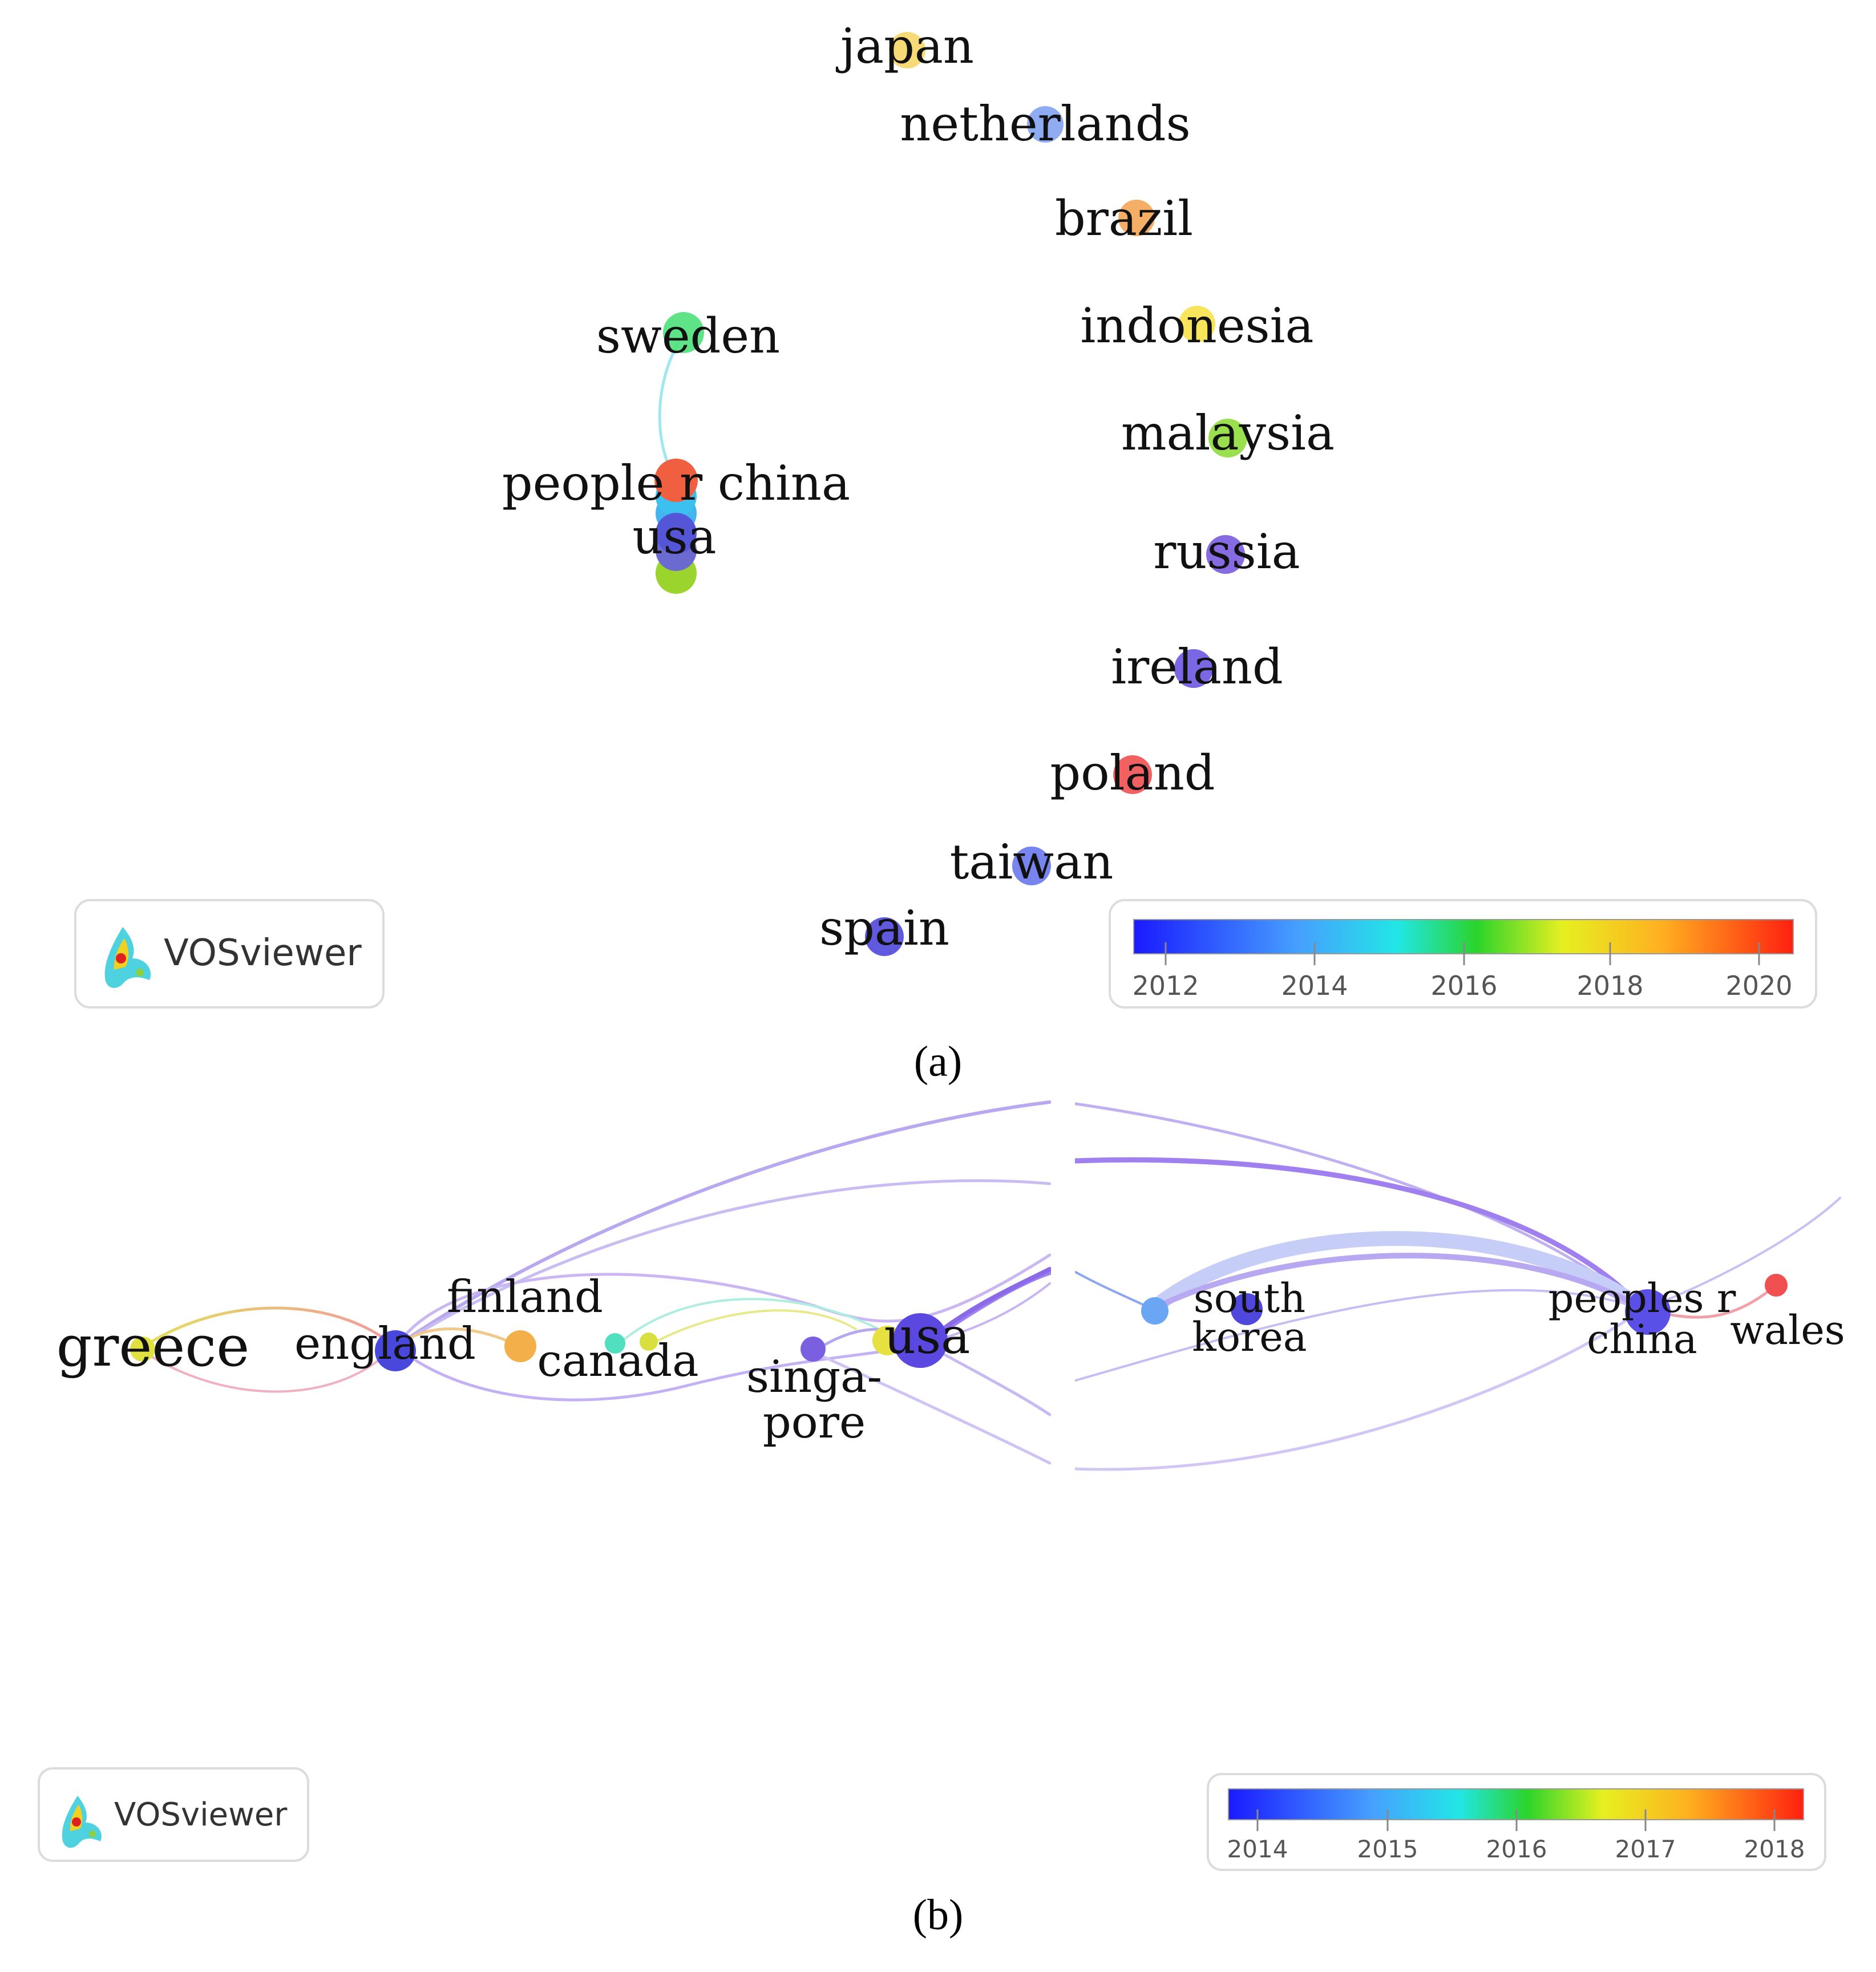  I want to click on node-brazil, so click(1136, 218).